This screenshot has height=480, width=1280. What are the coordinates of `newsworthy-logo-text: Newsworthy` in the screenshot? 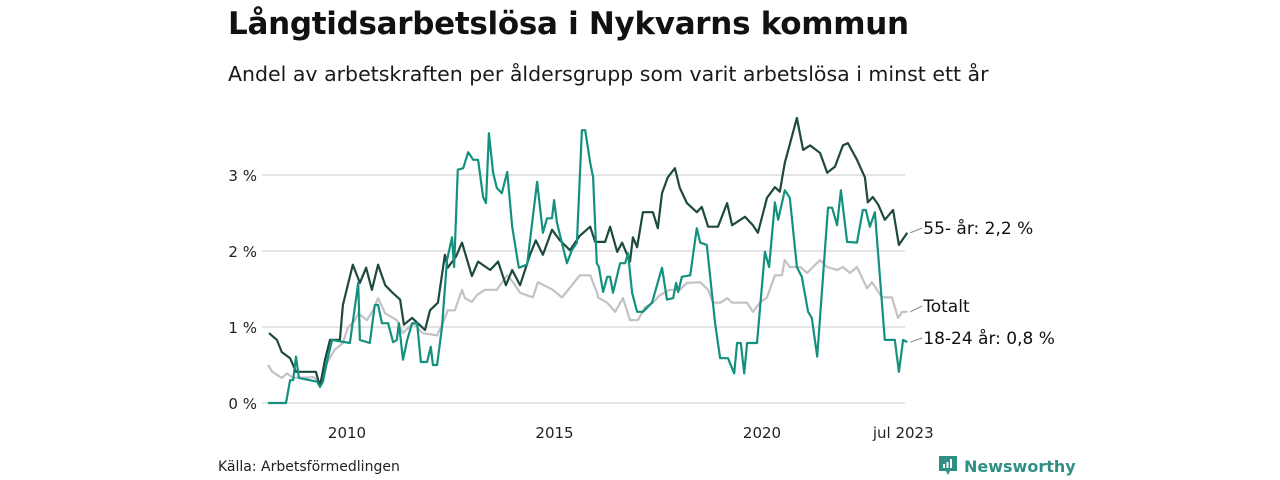 It's located at (1020, 466).